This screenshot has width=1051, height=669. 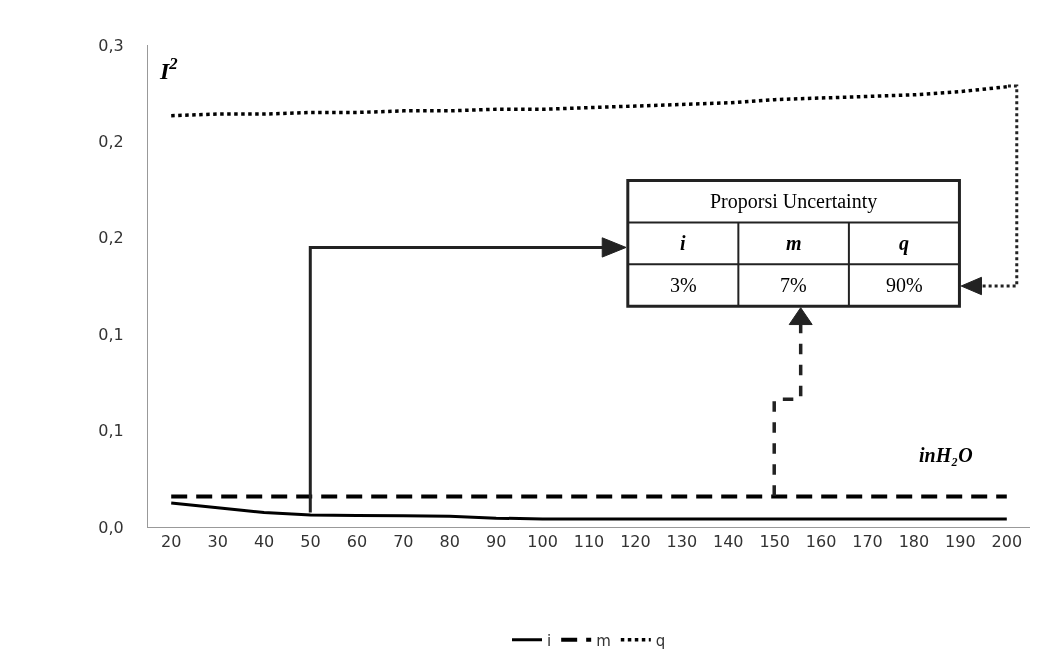 What do you see at coordinates (449, 542) in the screenshot?
I see `x-tick-label: 80` at bounding box center [449, 542].